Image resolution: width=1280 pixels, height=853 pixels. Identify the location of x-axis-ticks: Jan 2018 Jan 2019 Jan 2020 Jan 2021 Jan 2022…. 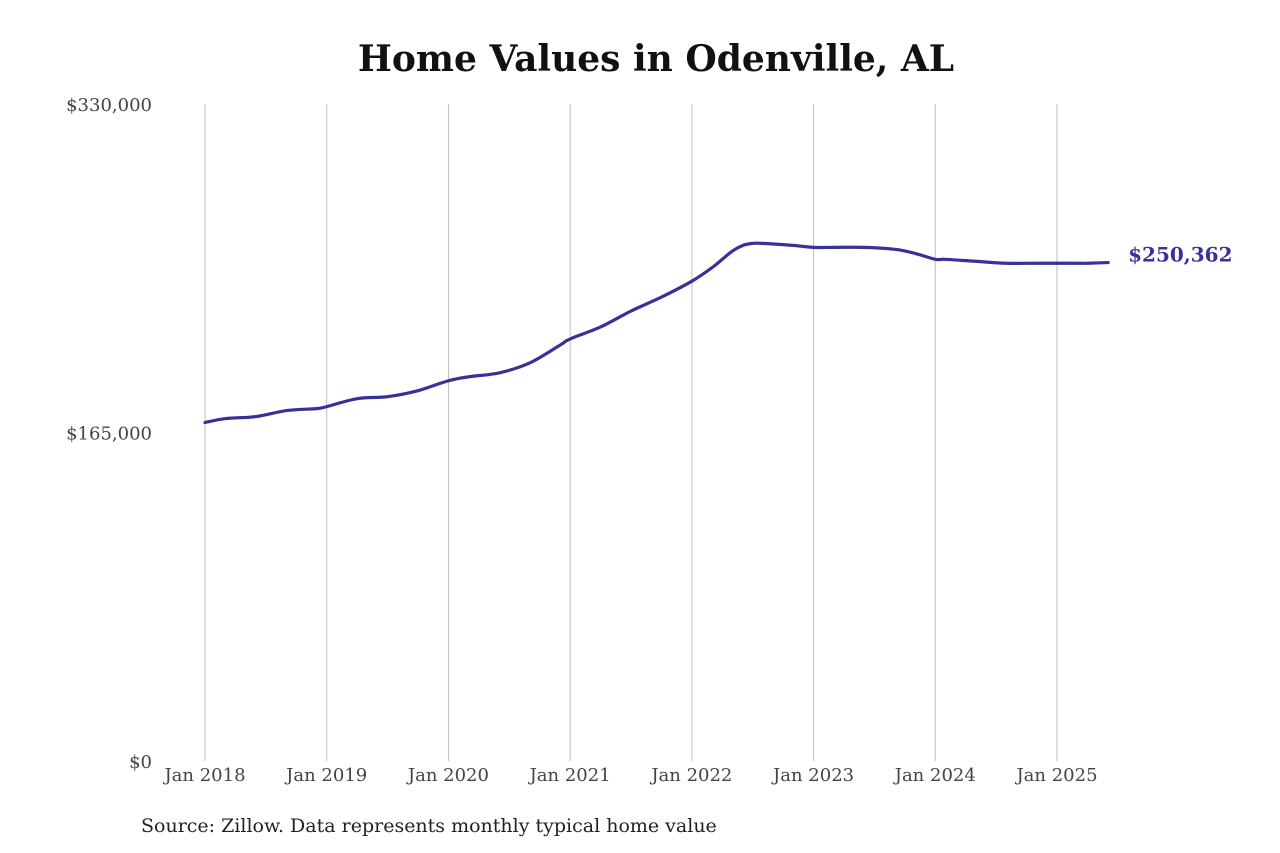
(629, 775).